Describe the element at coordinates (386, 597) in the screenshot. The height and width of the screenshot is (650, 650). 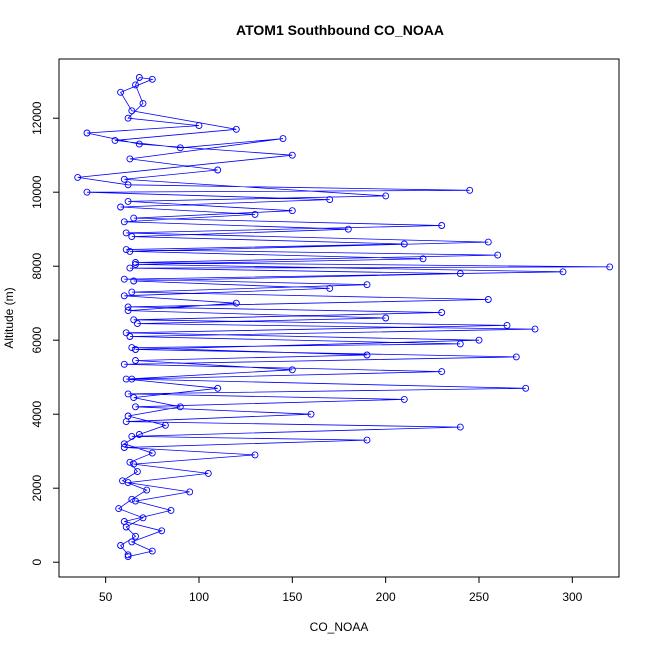
I see `x-tick-label: 200` at that location.